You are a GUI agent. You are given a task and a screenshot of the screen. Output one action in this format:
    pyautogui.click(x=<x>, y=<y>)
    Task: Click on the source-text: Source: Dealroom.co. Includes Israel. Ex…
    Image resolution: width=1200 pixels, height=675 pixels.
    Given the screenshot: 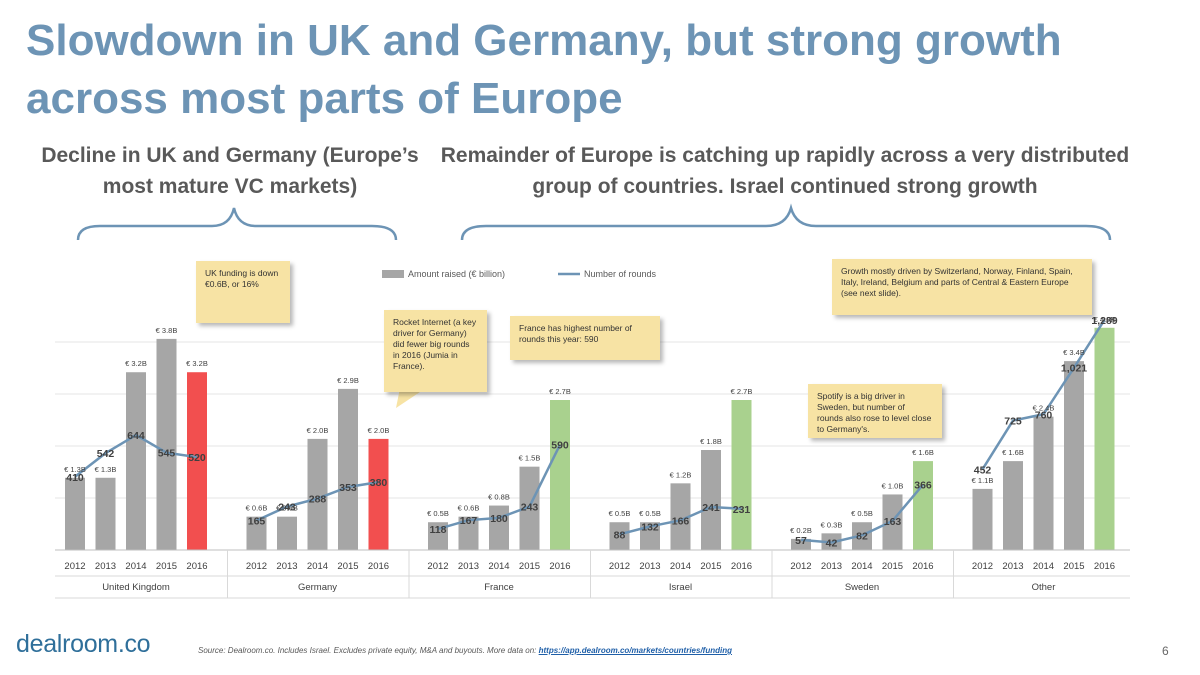 What is the action you would take?
    pyautogui.click(x=368, y=650)
    